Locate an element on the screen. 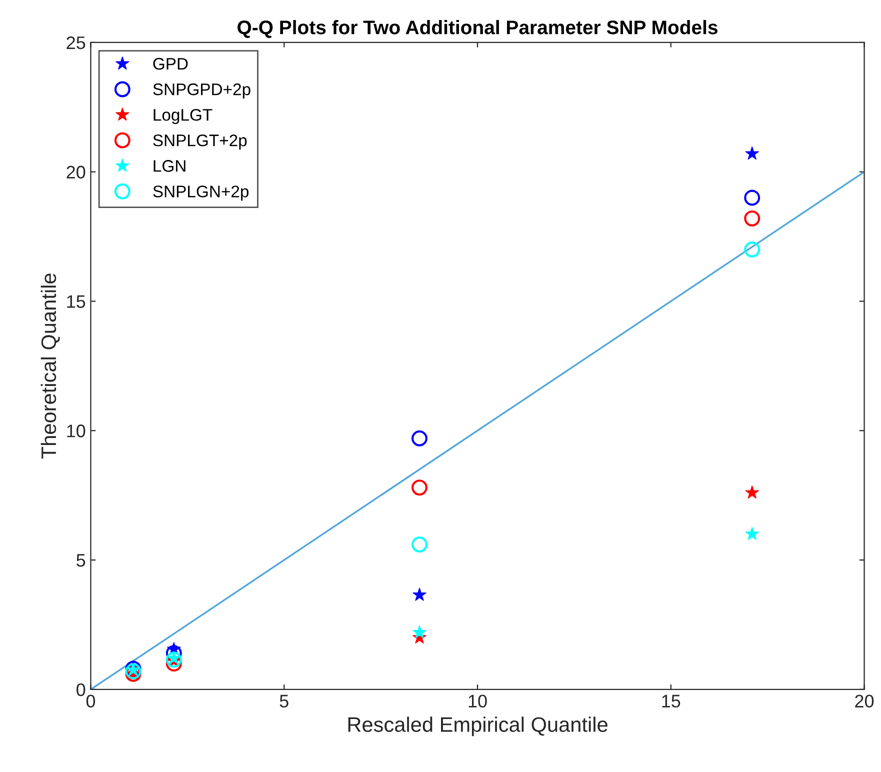  y-tick-label: 0 is located at coordinates (81, 689).